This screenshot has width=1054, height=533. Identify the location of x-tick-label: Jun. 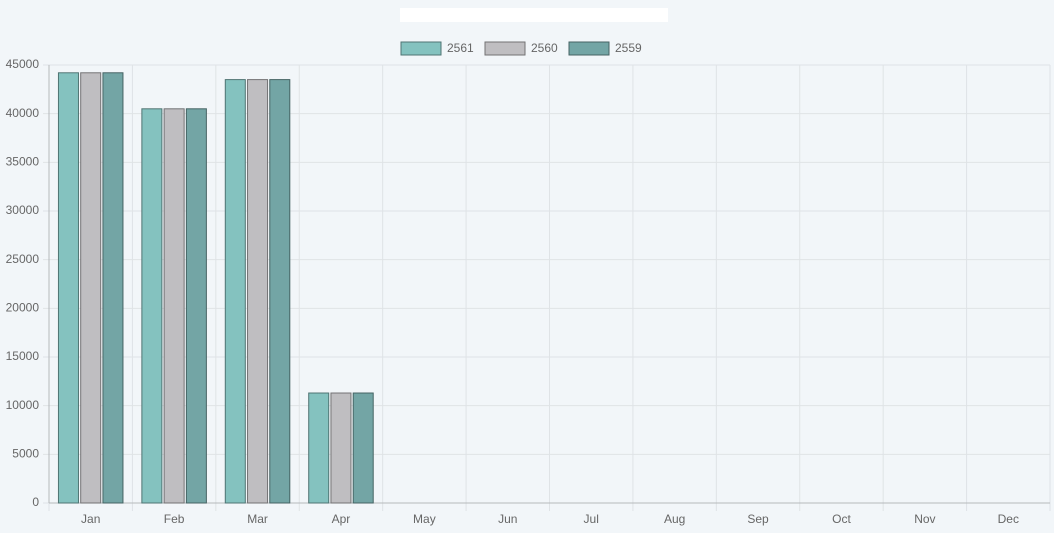
(507, 519).